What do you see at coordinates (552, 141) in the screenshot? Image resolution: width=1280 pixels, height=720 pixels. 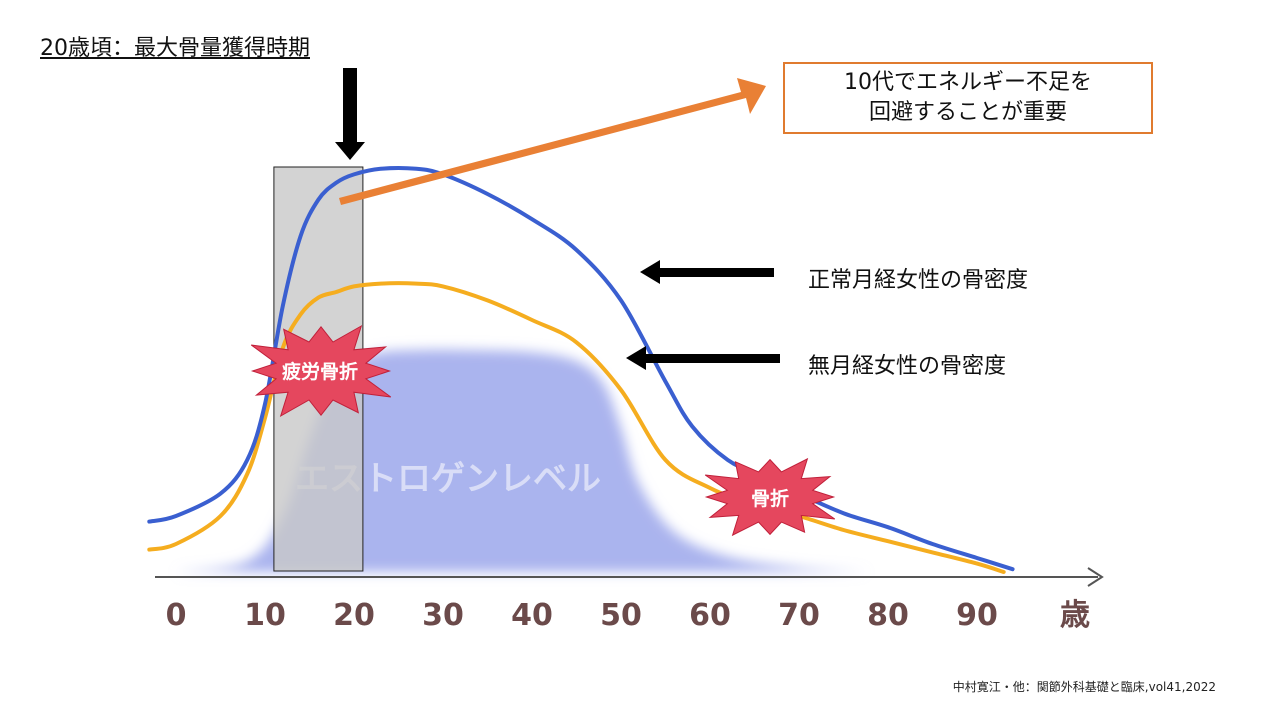 I see `orange-arrow-icon` at bounding box center [552, 141].